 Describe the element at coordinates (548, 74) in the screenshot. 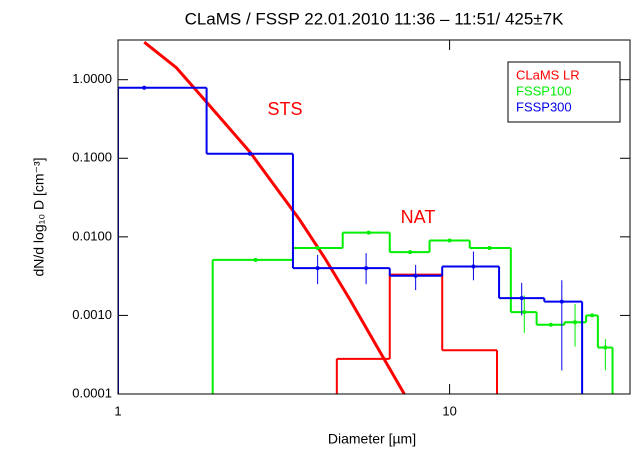

I see `legend-label: CLaMS LR` at that location.